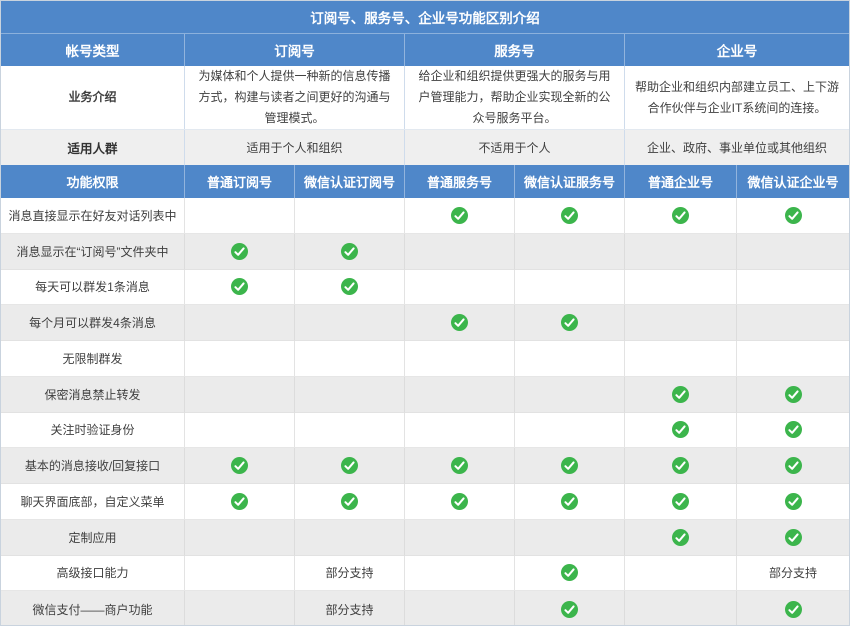 The image size is (850, 626). Describe the element at coordinates (93, 97) in the screenshot. I see `business-intro-label: 业务介绍` at that location.